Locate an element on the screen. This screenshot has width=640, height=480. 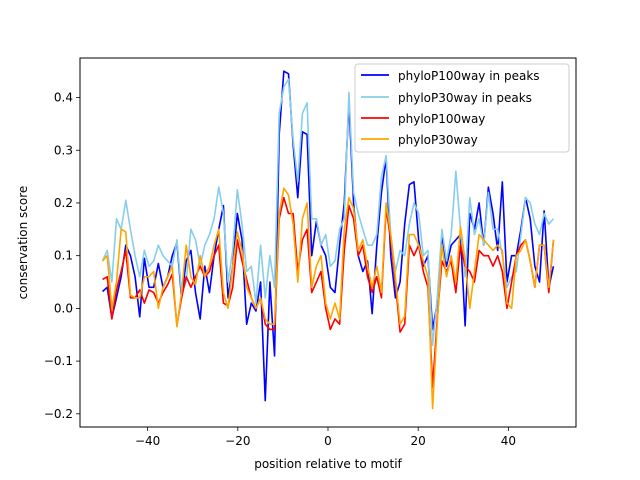
x-tick-label: 20 is located at coordinates (418, 441).